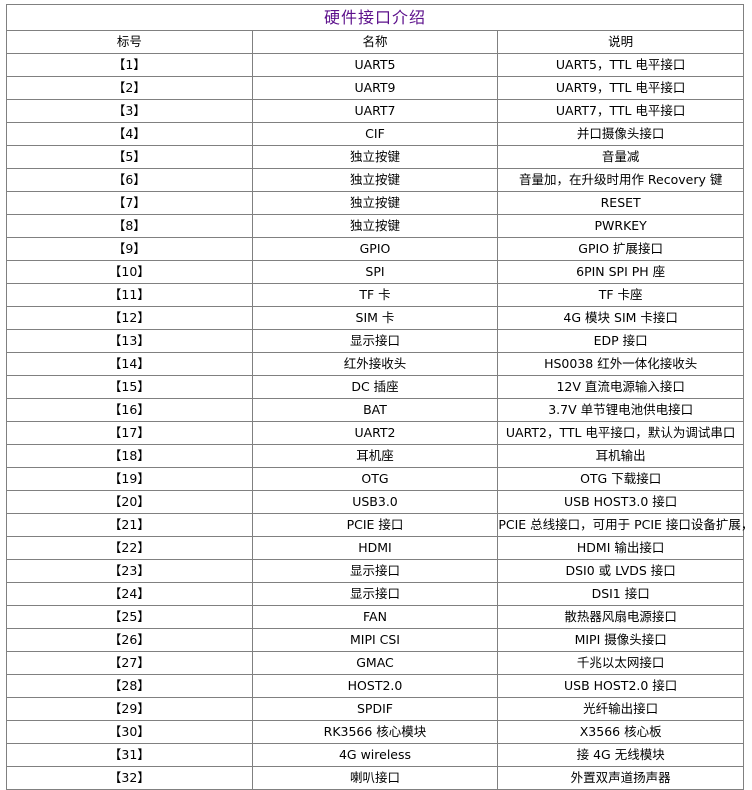  I want to click on table-row: 【20】 USB3.0 USB HOST3.0 接口, so click(375, 502).